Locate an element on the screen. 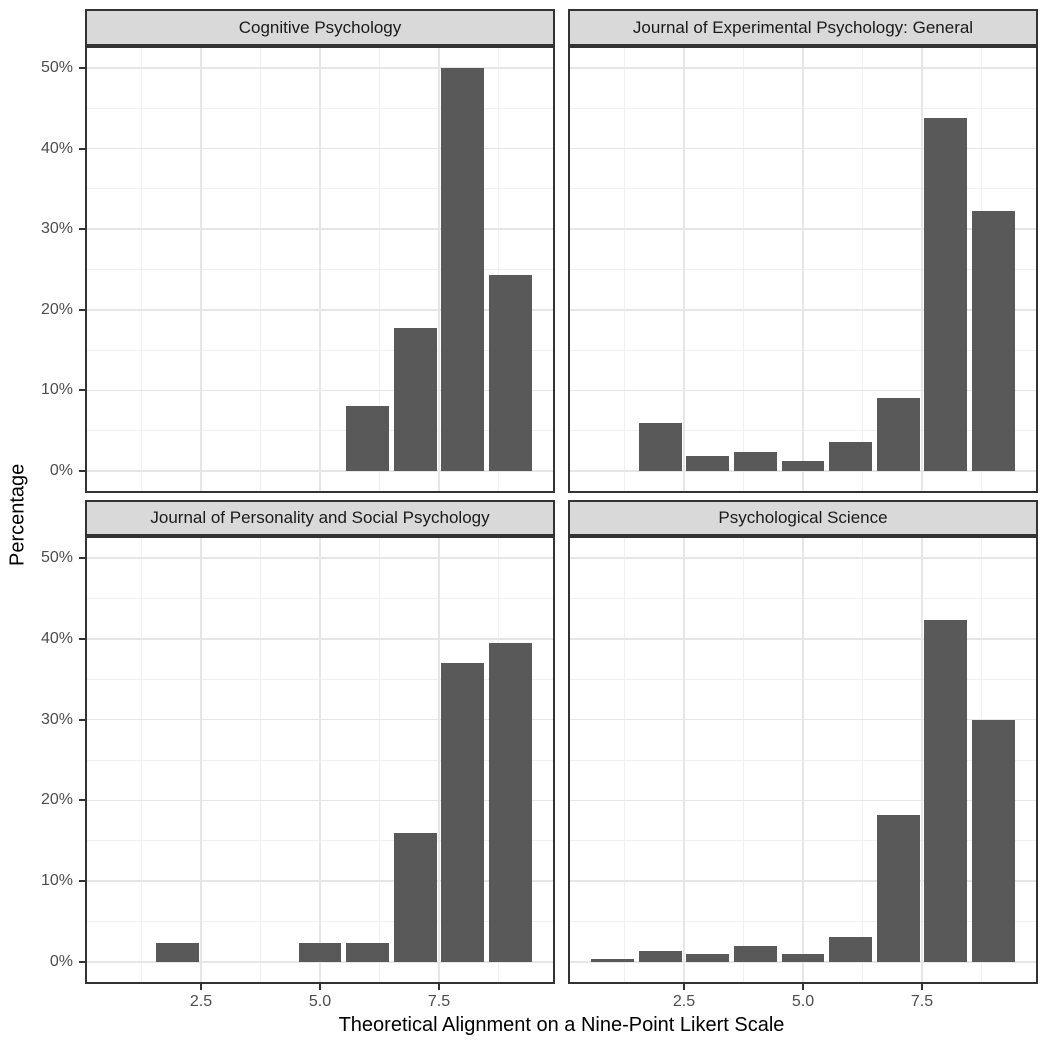 This screenshot has height=1050, width=1050. y-axis-tick-label: 50% is located at coordinates (56, 558).